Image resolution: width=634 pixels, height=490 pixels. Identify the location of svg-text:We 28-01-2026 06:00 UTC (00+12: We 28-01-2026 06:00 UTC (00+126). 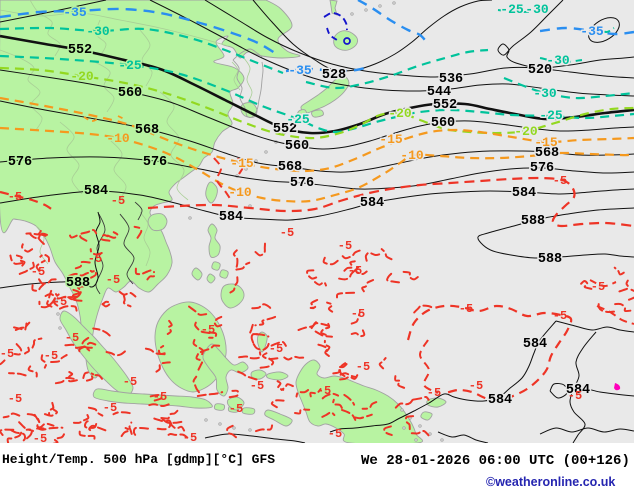
(495, 461).